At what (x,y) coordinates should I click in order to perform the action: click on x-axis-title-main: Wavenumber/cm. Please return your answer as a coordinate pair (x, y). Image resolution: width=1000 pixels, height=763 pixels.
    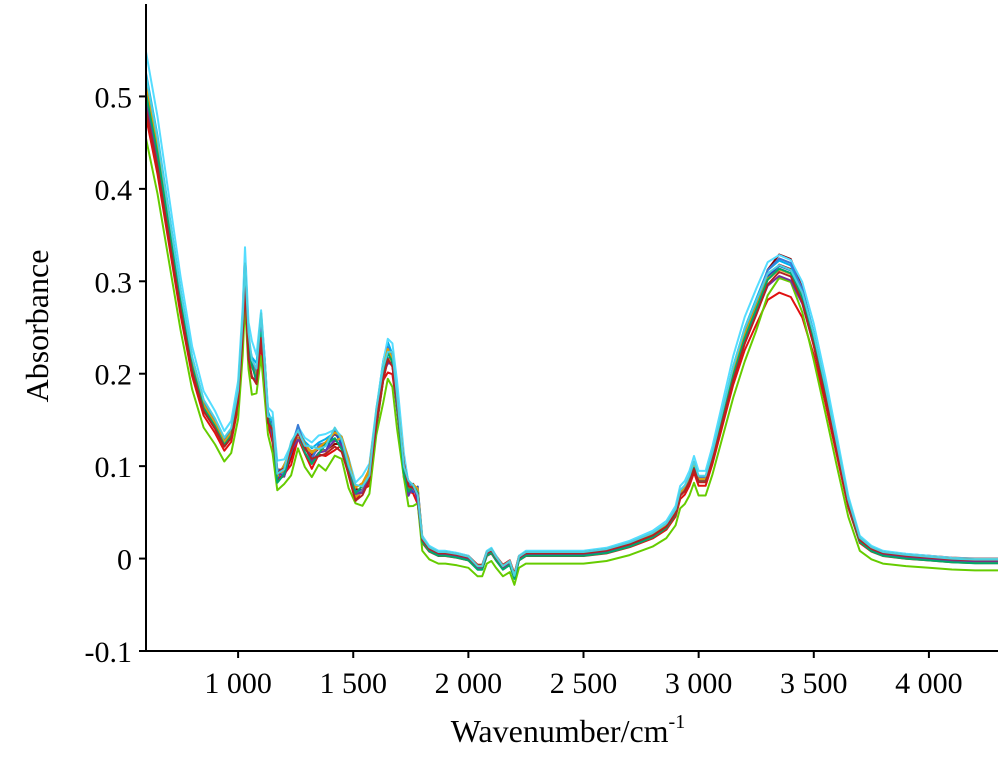
    Looking at the image, I should click on (560, 731).